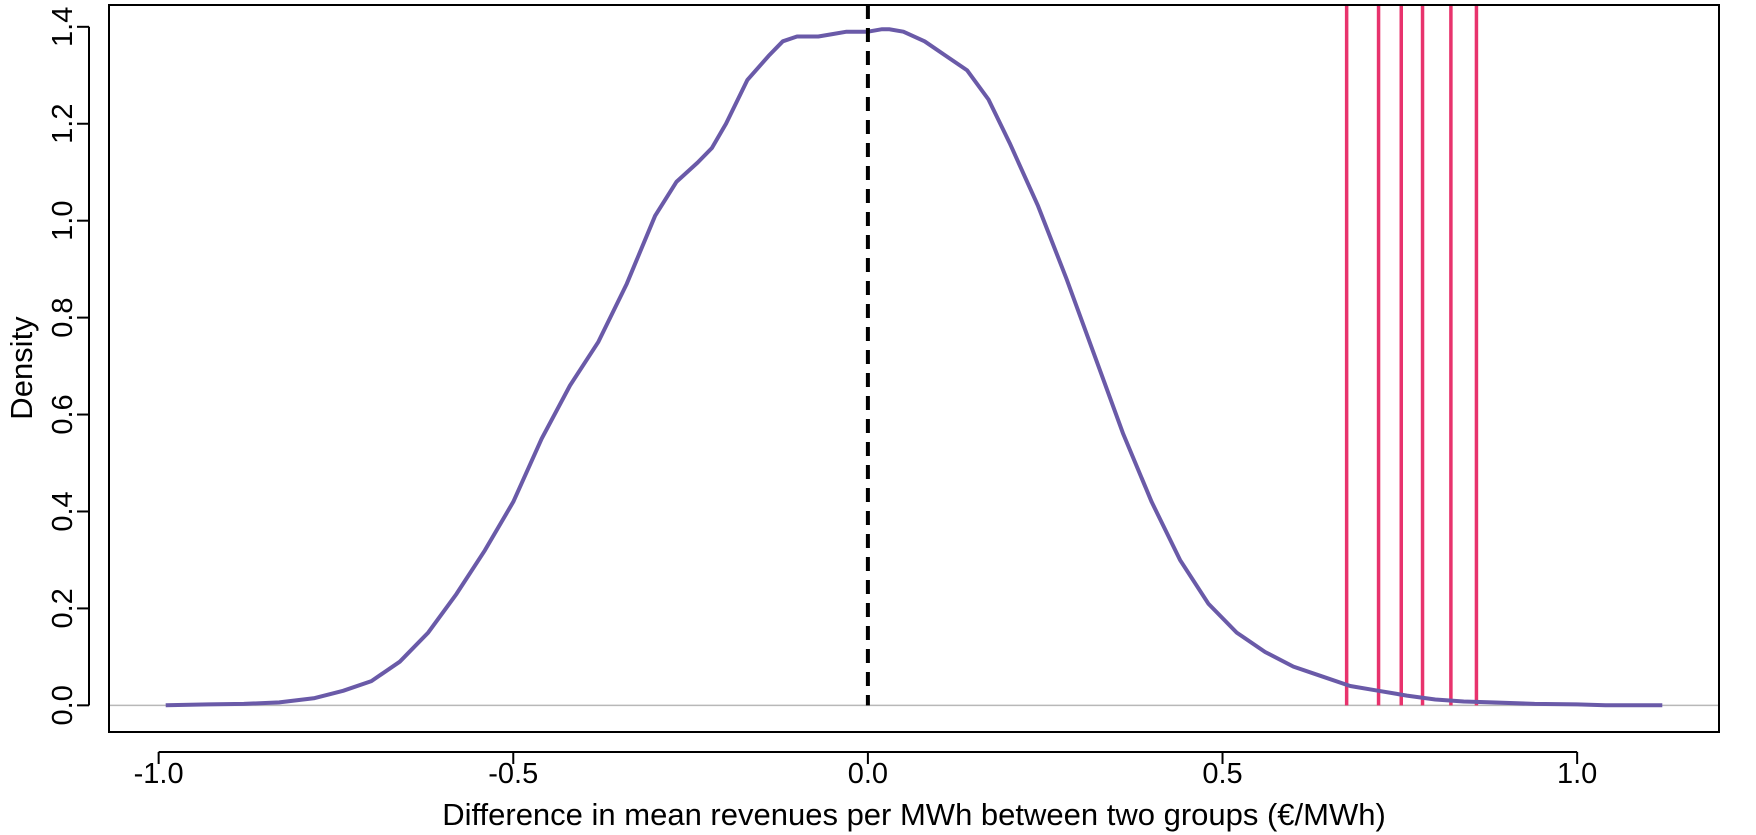  Describe the element at coordinates (159, 774) in the screenshot. I see `x-tick-label: -1.0` at that location.